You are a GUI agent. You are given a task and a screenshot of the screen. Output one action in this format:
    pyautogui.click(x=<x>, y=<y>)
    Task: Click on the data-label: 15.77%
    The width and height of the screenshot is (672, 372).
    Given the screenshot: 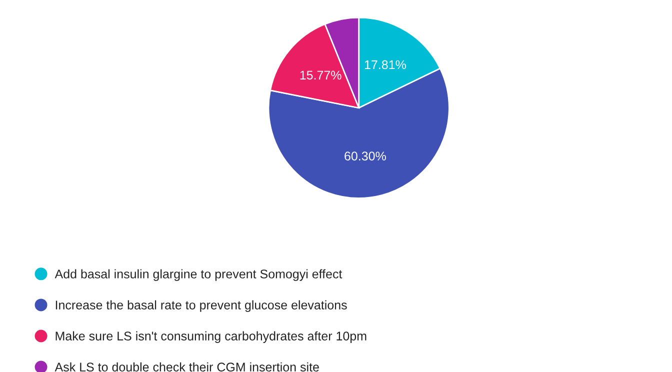 What is the action you would take?
    pyautogui.click(x=321, y=75)
    